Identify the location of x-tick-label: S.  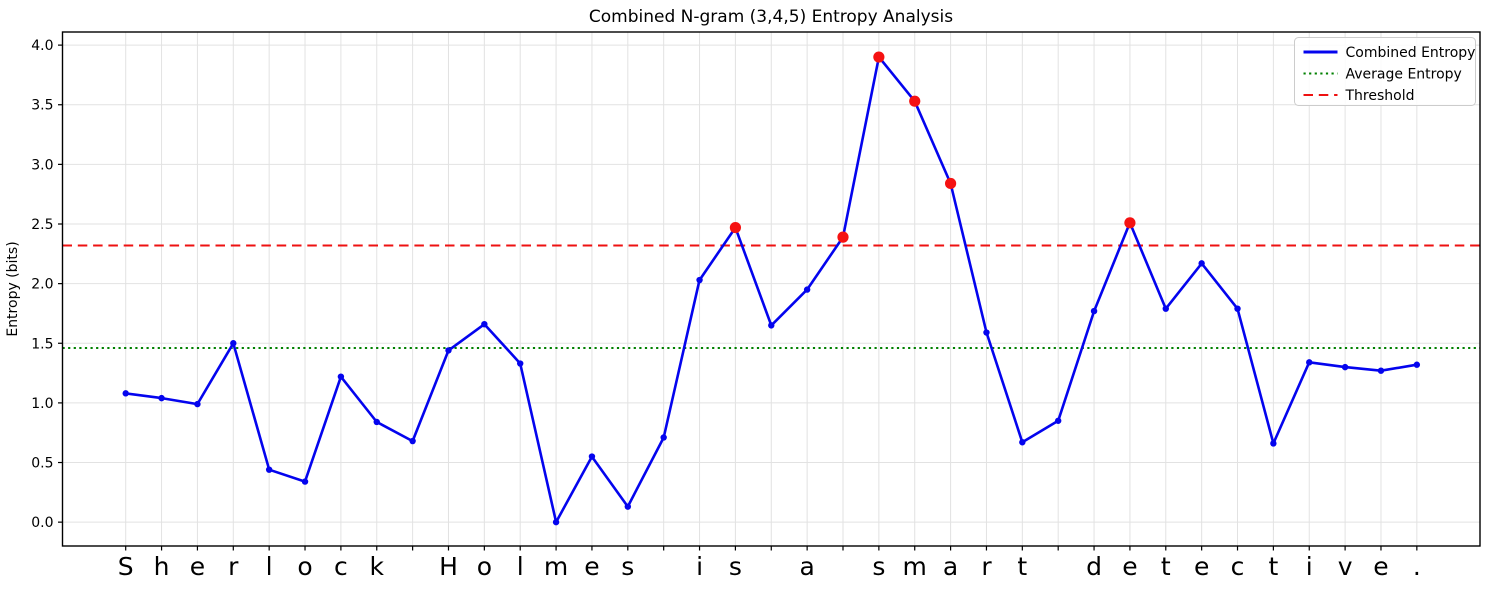
(126, 566).